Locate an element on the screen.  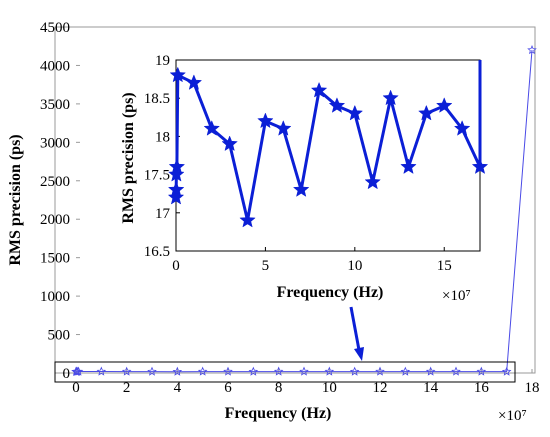
main-x-tick-label: 4 is located at coordinates (178, 388).